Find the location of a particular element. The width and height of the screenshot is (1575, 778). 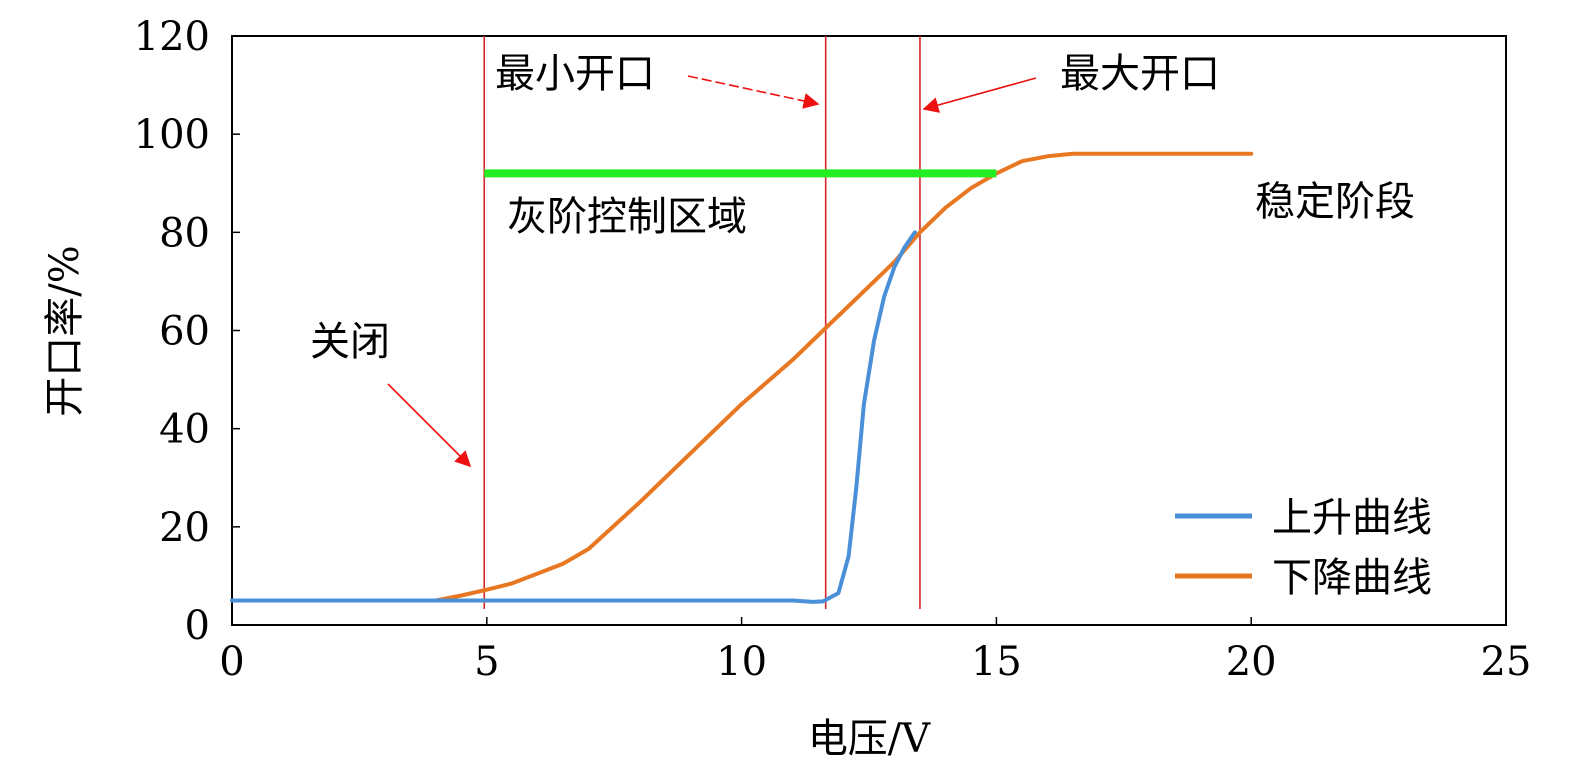

legend: 上升曲线 下降曲线 is located at coordinates (1303, 548).